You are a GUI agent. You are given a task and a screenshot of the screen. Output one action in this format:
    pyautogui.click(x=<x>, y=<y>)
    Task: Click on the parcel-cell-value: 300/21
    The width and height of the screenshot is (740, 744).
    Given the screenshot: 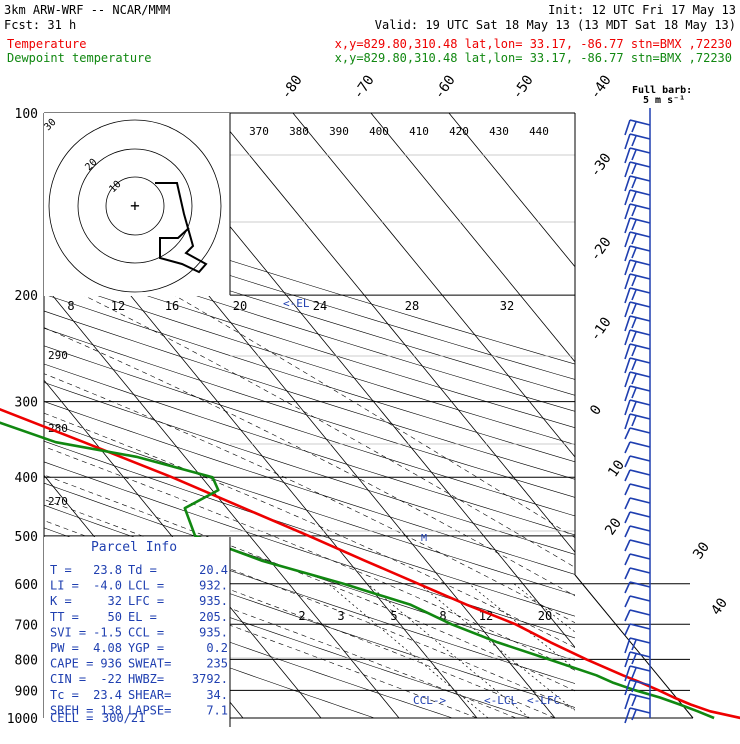 What is the action you would take?
    pyautogui.click(x=123, y=718)
    